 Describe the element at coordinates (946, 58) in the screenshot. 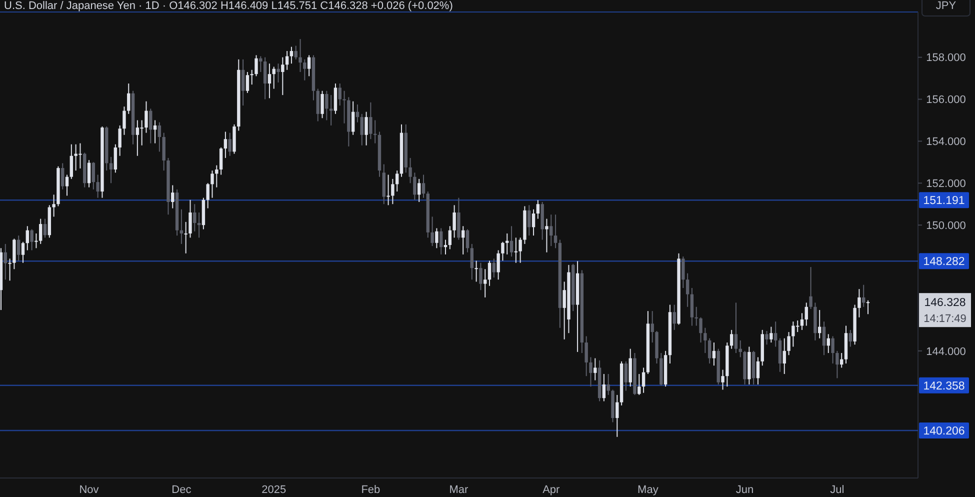

I see `y-tick-label: 158.000` at that location.